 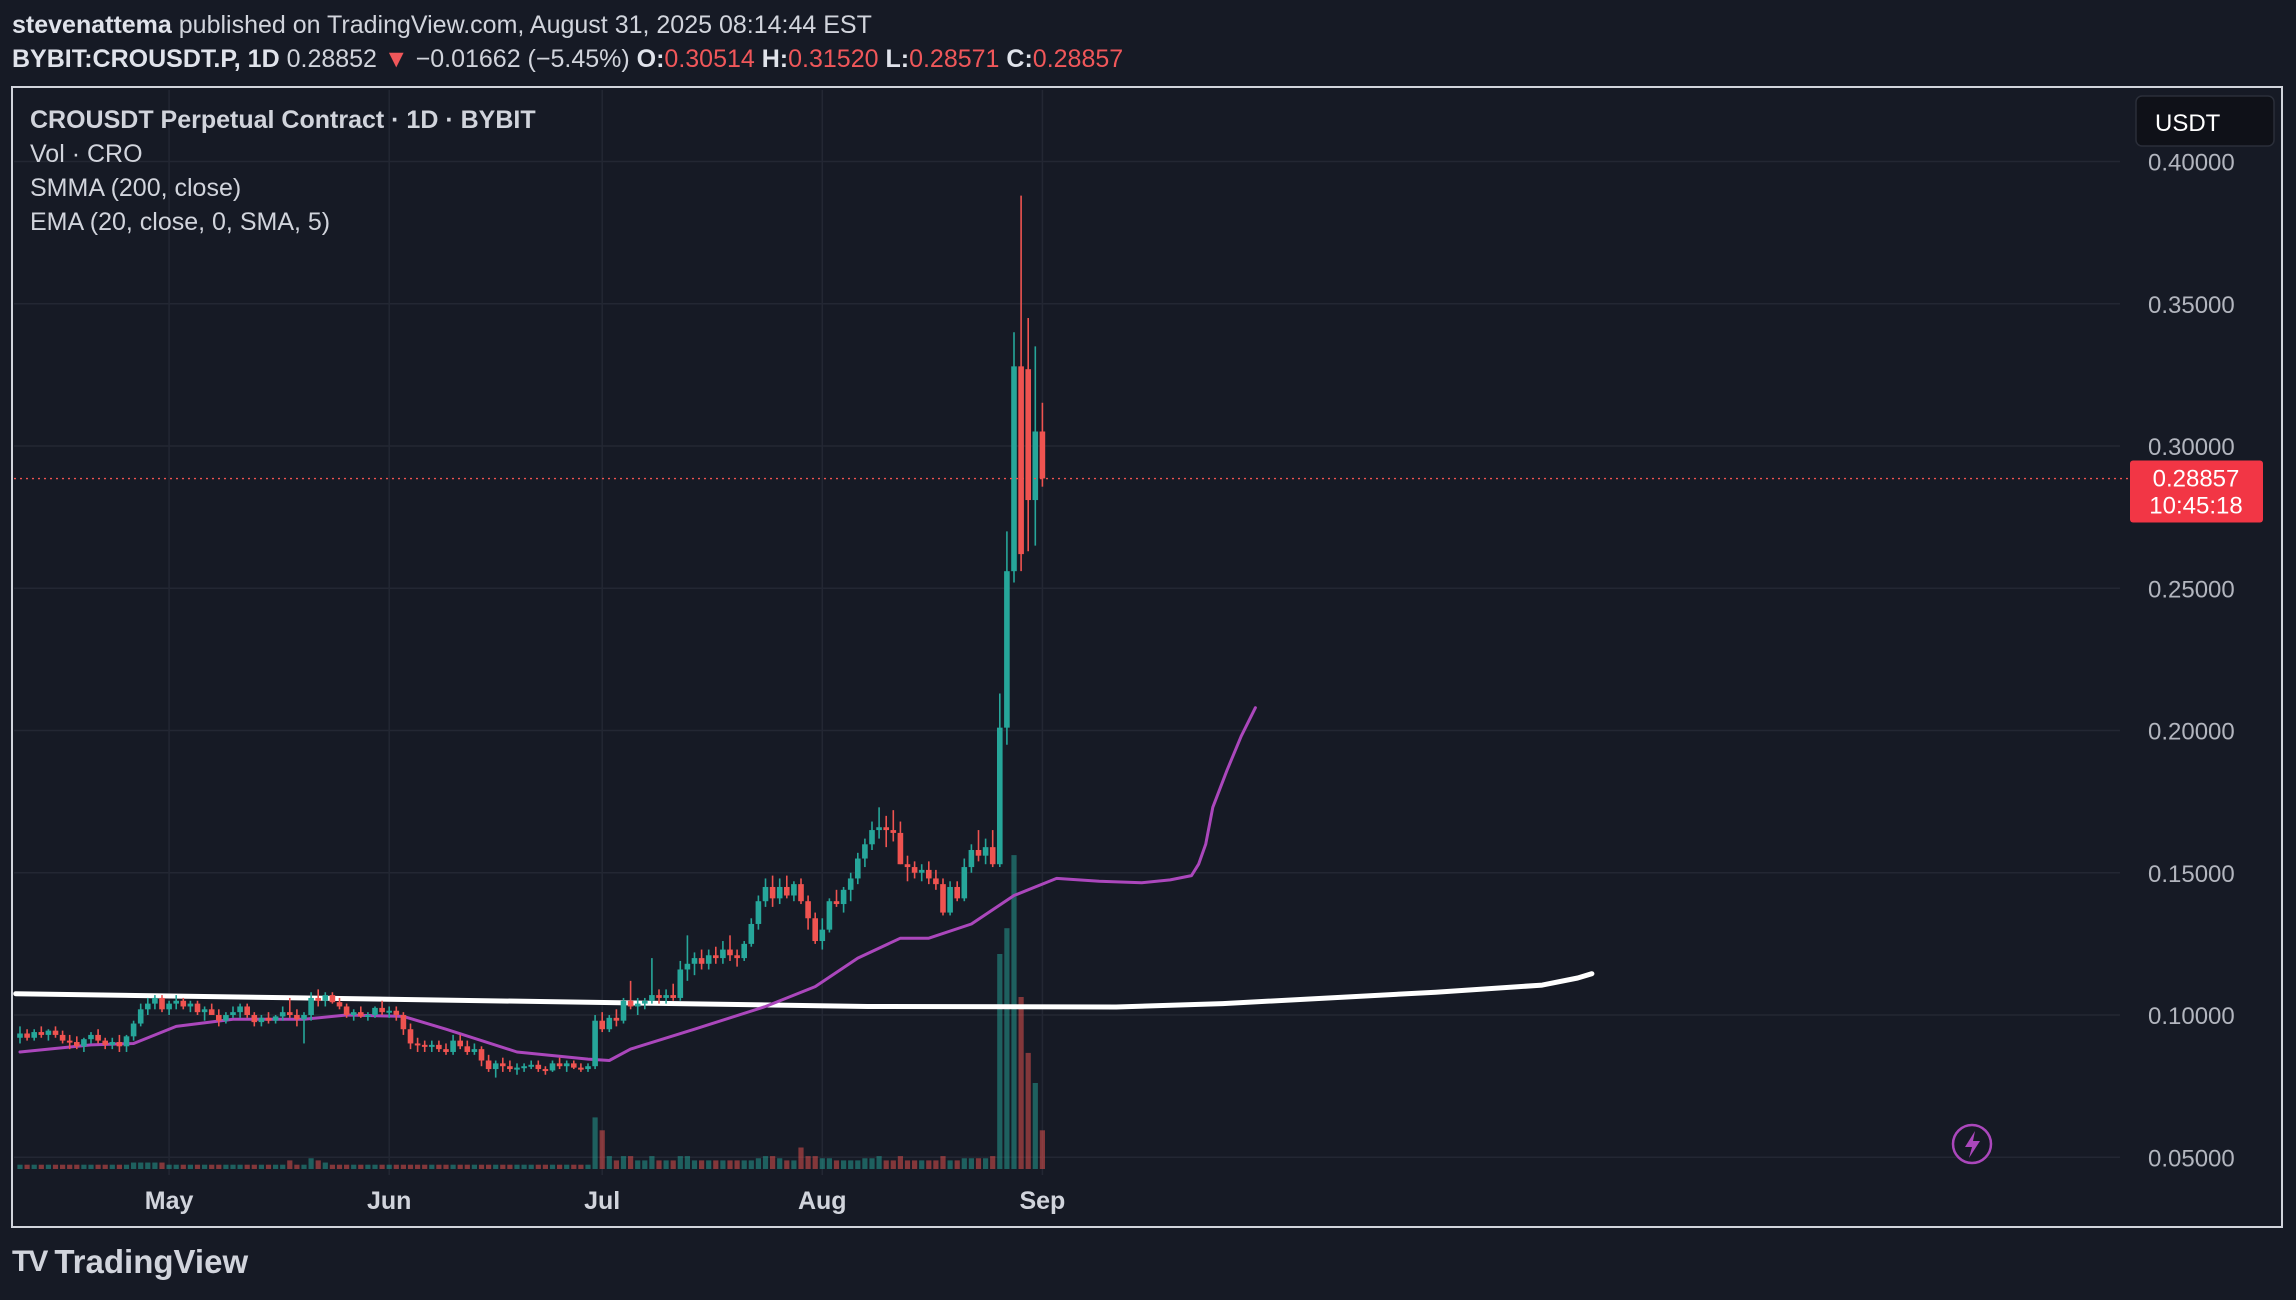 I want to click on author-name: stevenattema, so click(x=92, y=25).